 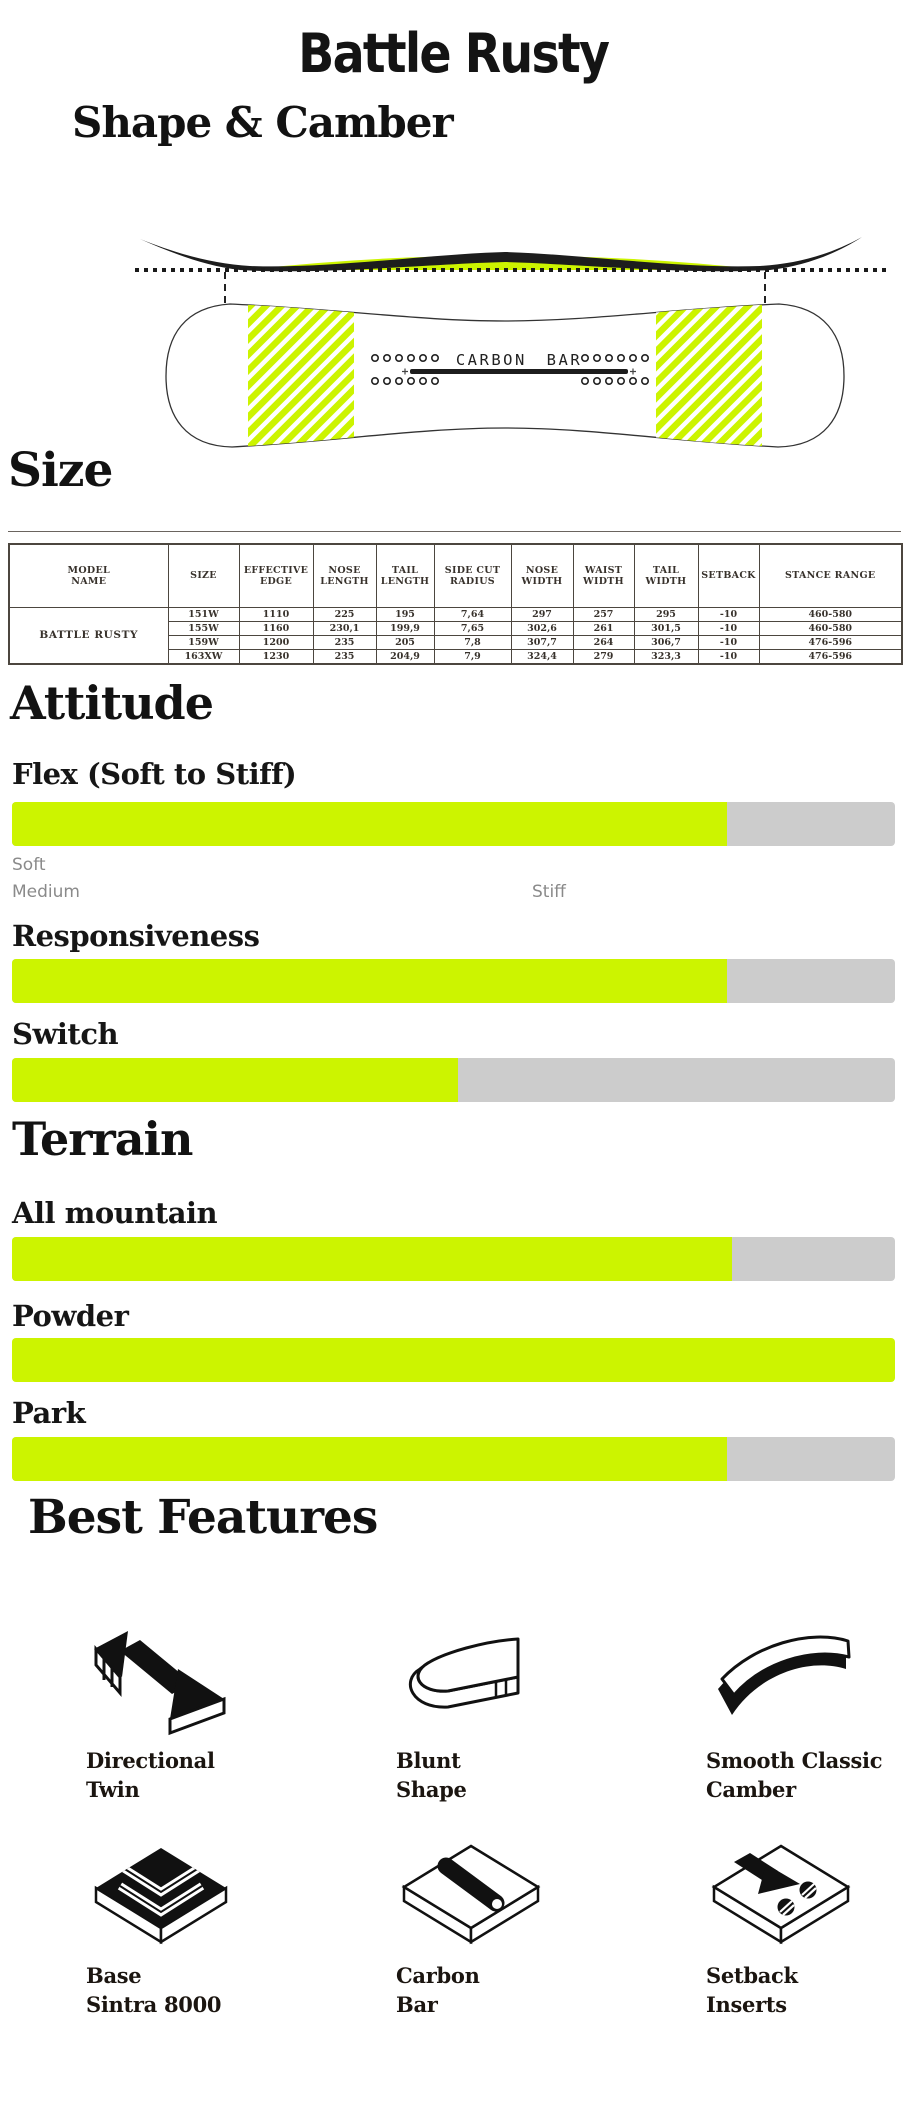 What do you see at coordinates (112, 703) in the screenshot?
I see `attitude-heading: Attitude` at bounding box center [112, 703].